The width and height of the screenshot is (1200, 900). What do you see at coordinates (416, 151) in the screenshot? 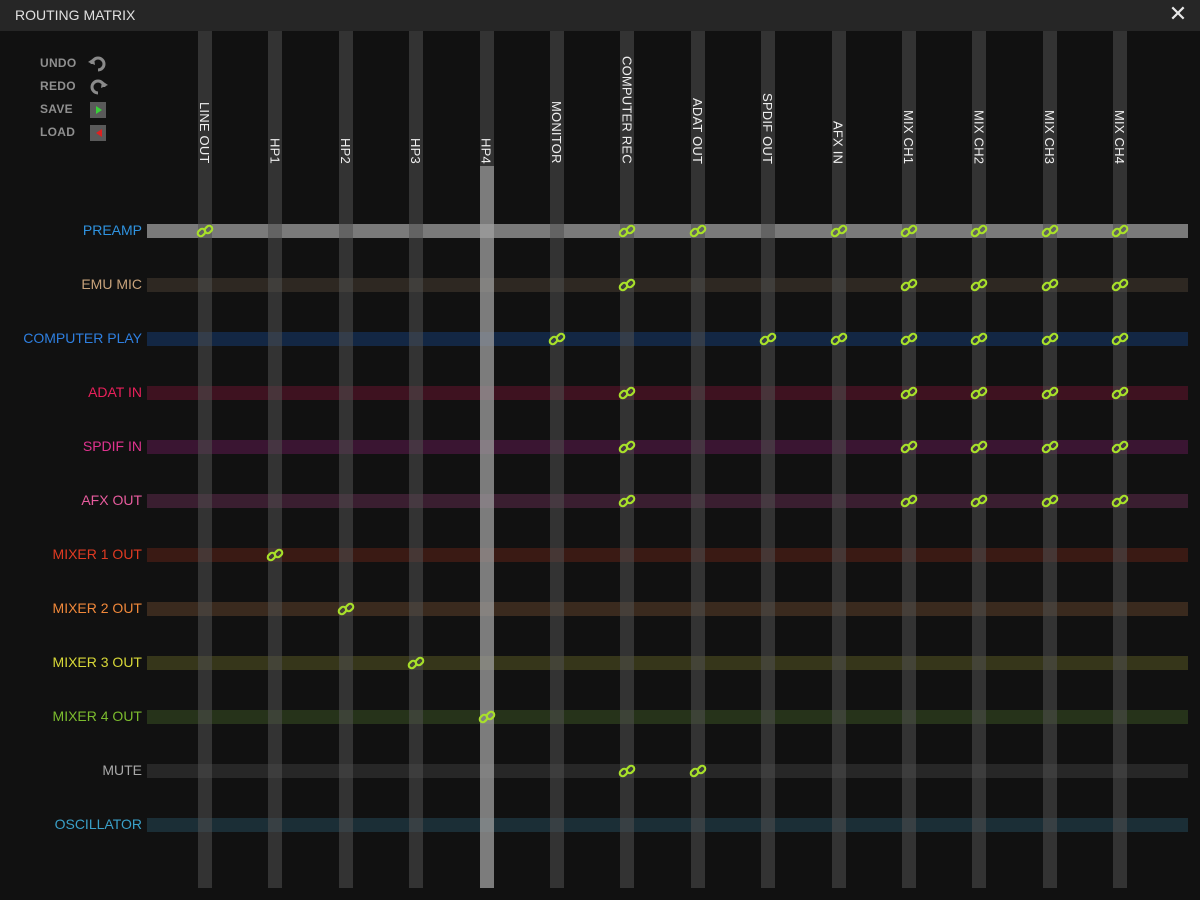
I see `column-label-hp3: HP3` at bounding box center [416, 151].